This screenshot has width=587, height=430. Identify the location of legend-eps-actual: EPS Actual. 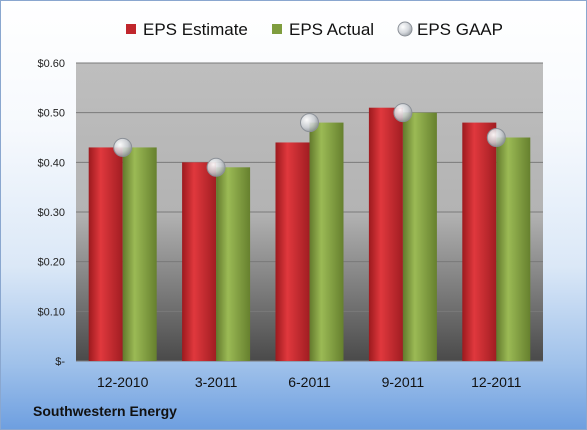
(323, 29).